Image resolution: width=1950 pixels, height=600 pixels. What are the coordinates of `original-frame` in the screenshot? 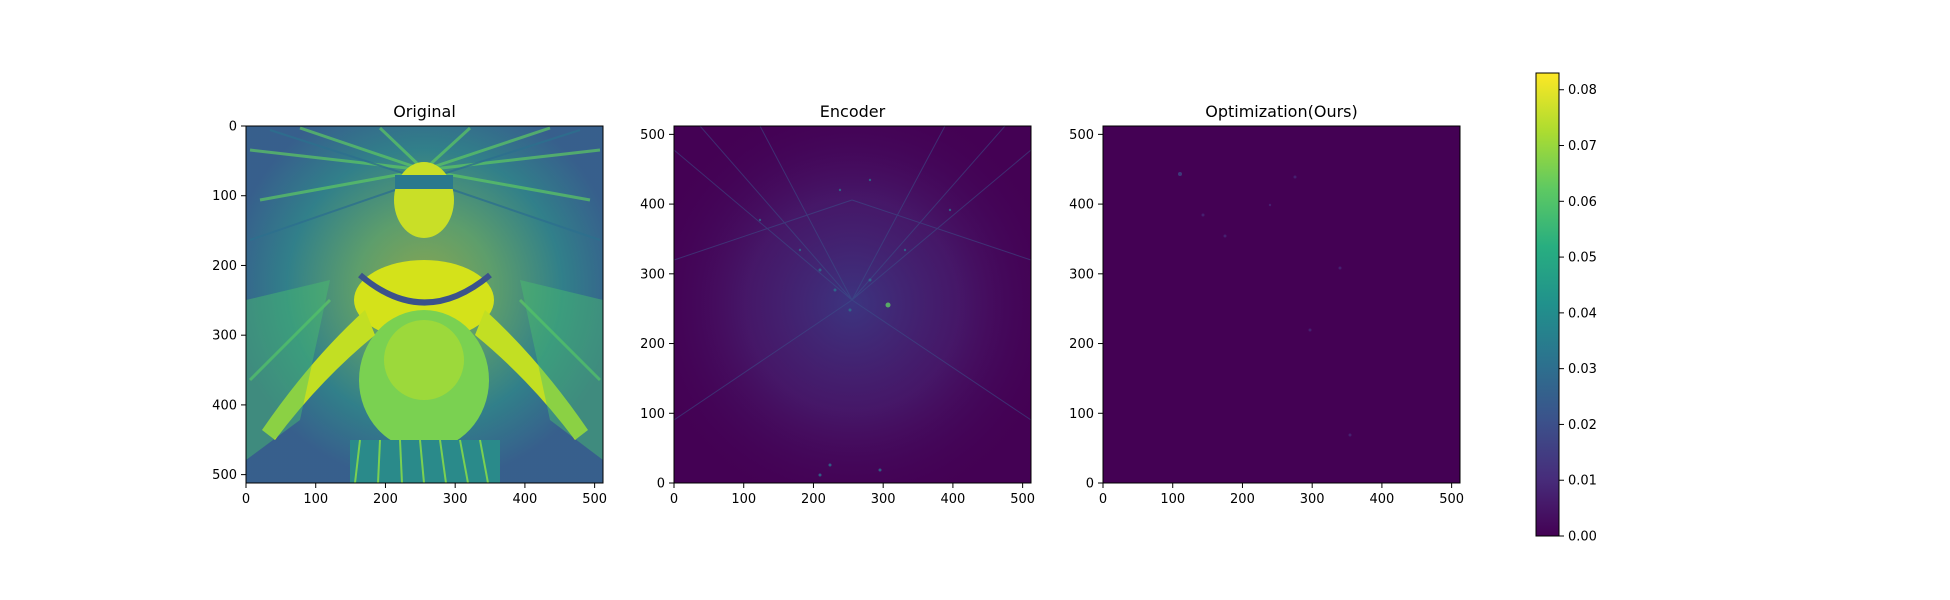 It's located at (424, 304).